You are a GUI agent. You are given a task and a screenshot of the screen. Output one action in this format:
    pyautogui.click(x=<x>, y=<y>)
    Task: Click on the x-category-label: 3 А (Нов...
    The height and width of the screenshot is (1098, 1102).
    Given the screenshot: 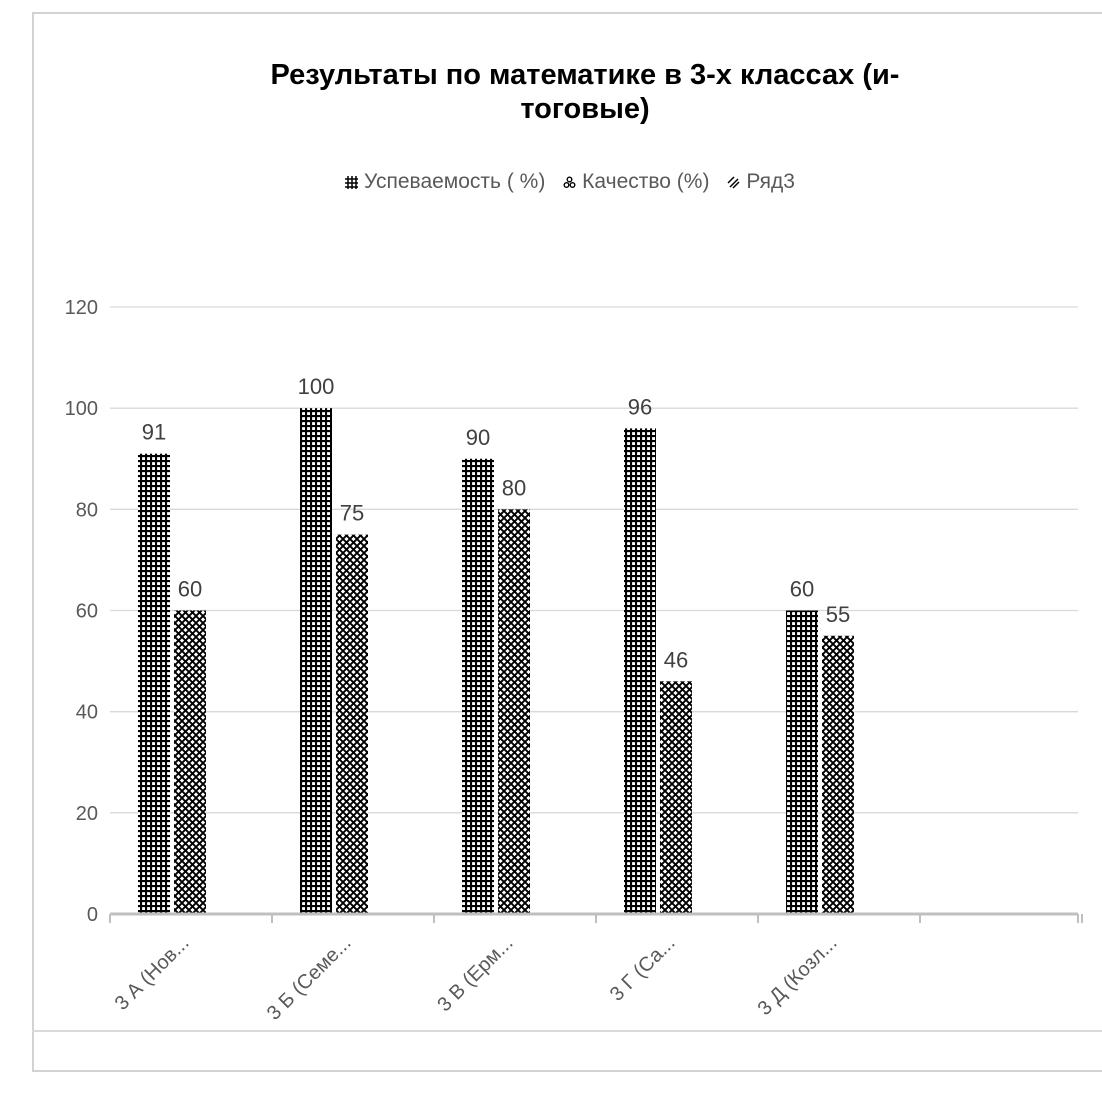 What is the action you would take?
    pyautogui.click(x=152, y=973)
    